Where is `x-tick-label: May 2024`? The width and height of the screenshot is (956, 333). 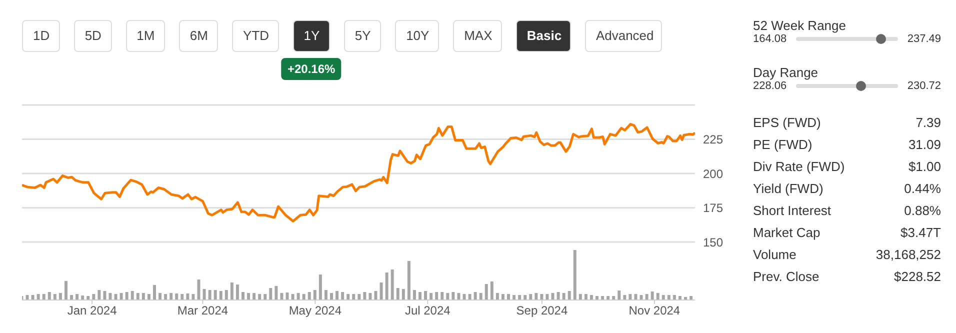
x-tick-label: May 2024 is located at coordinates (315, 311).